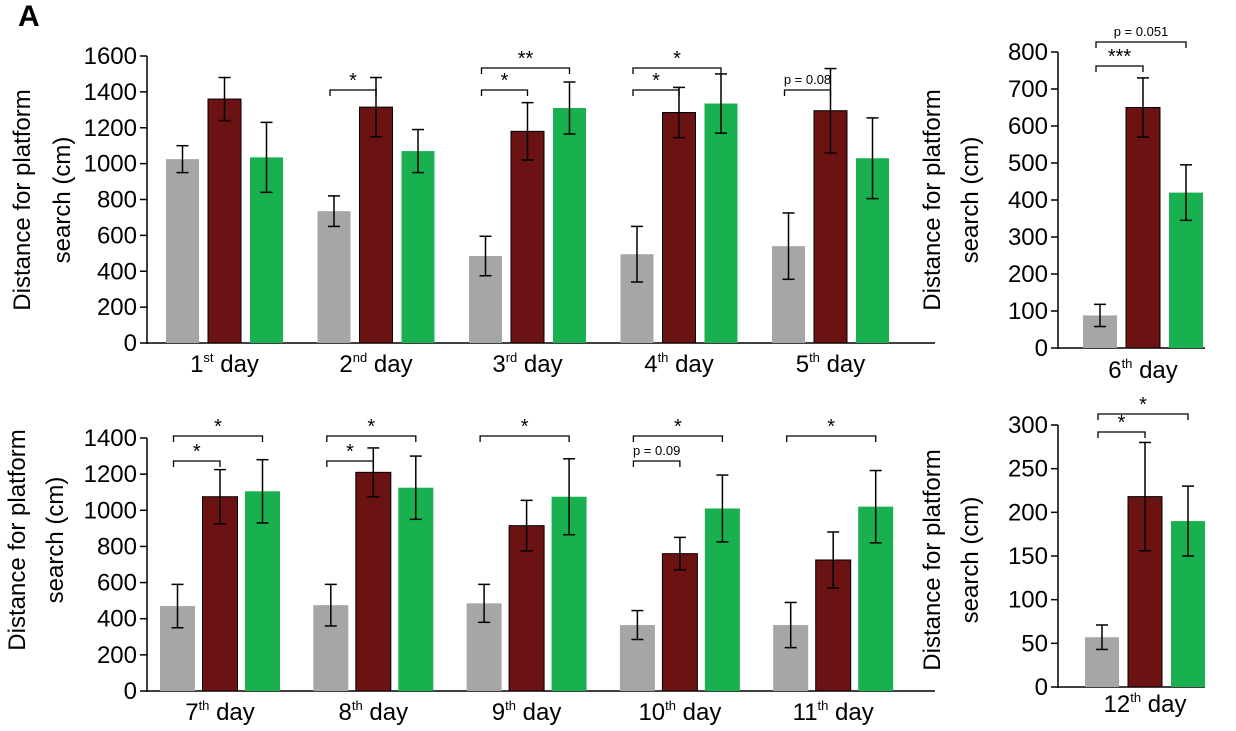 The image size is (1236, 731). Describe the element at coordinates (1120, 57) in the screenshot. I see `significance-label: ***` at that location.